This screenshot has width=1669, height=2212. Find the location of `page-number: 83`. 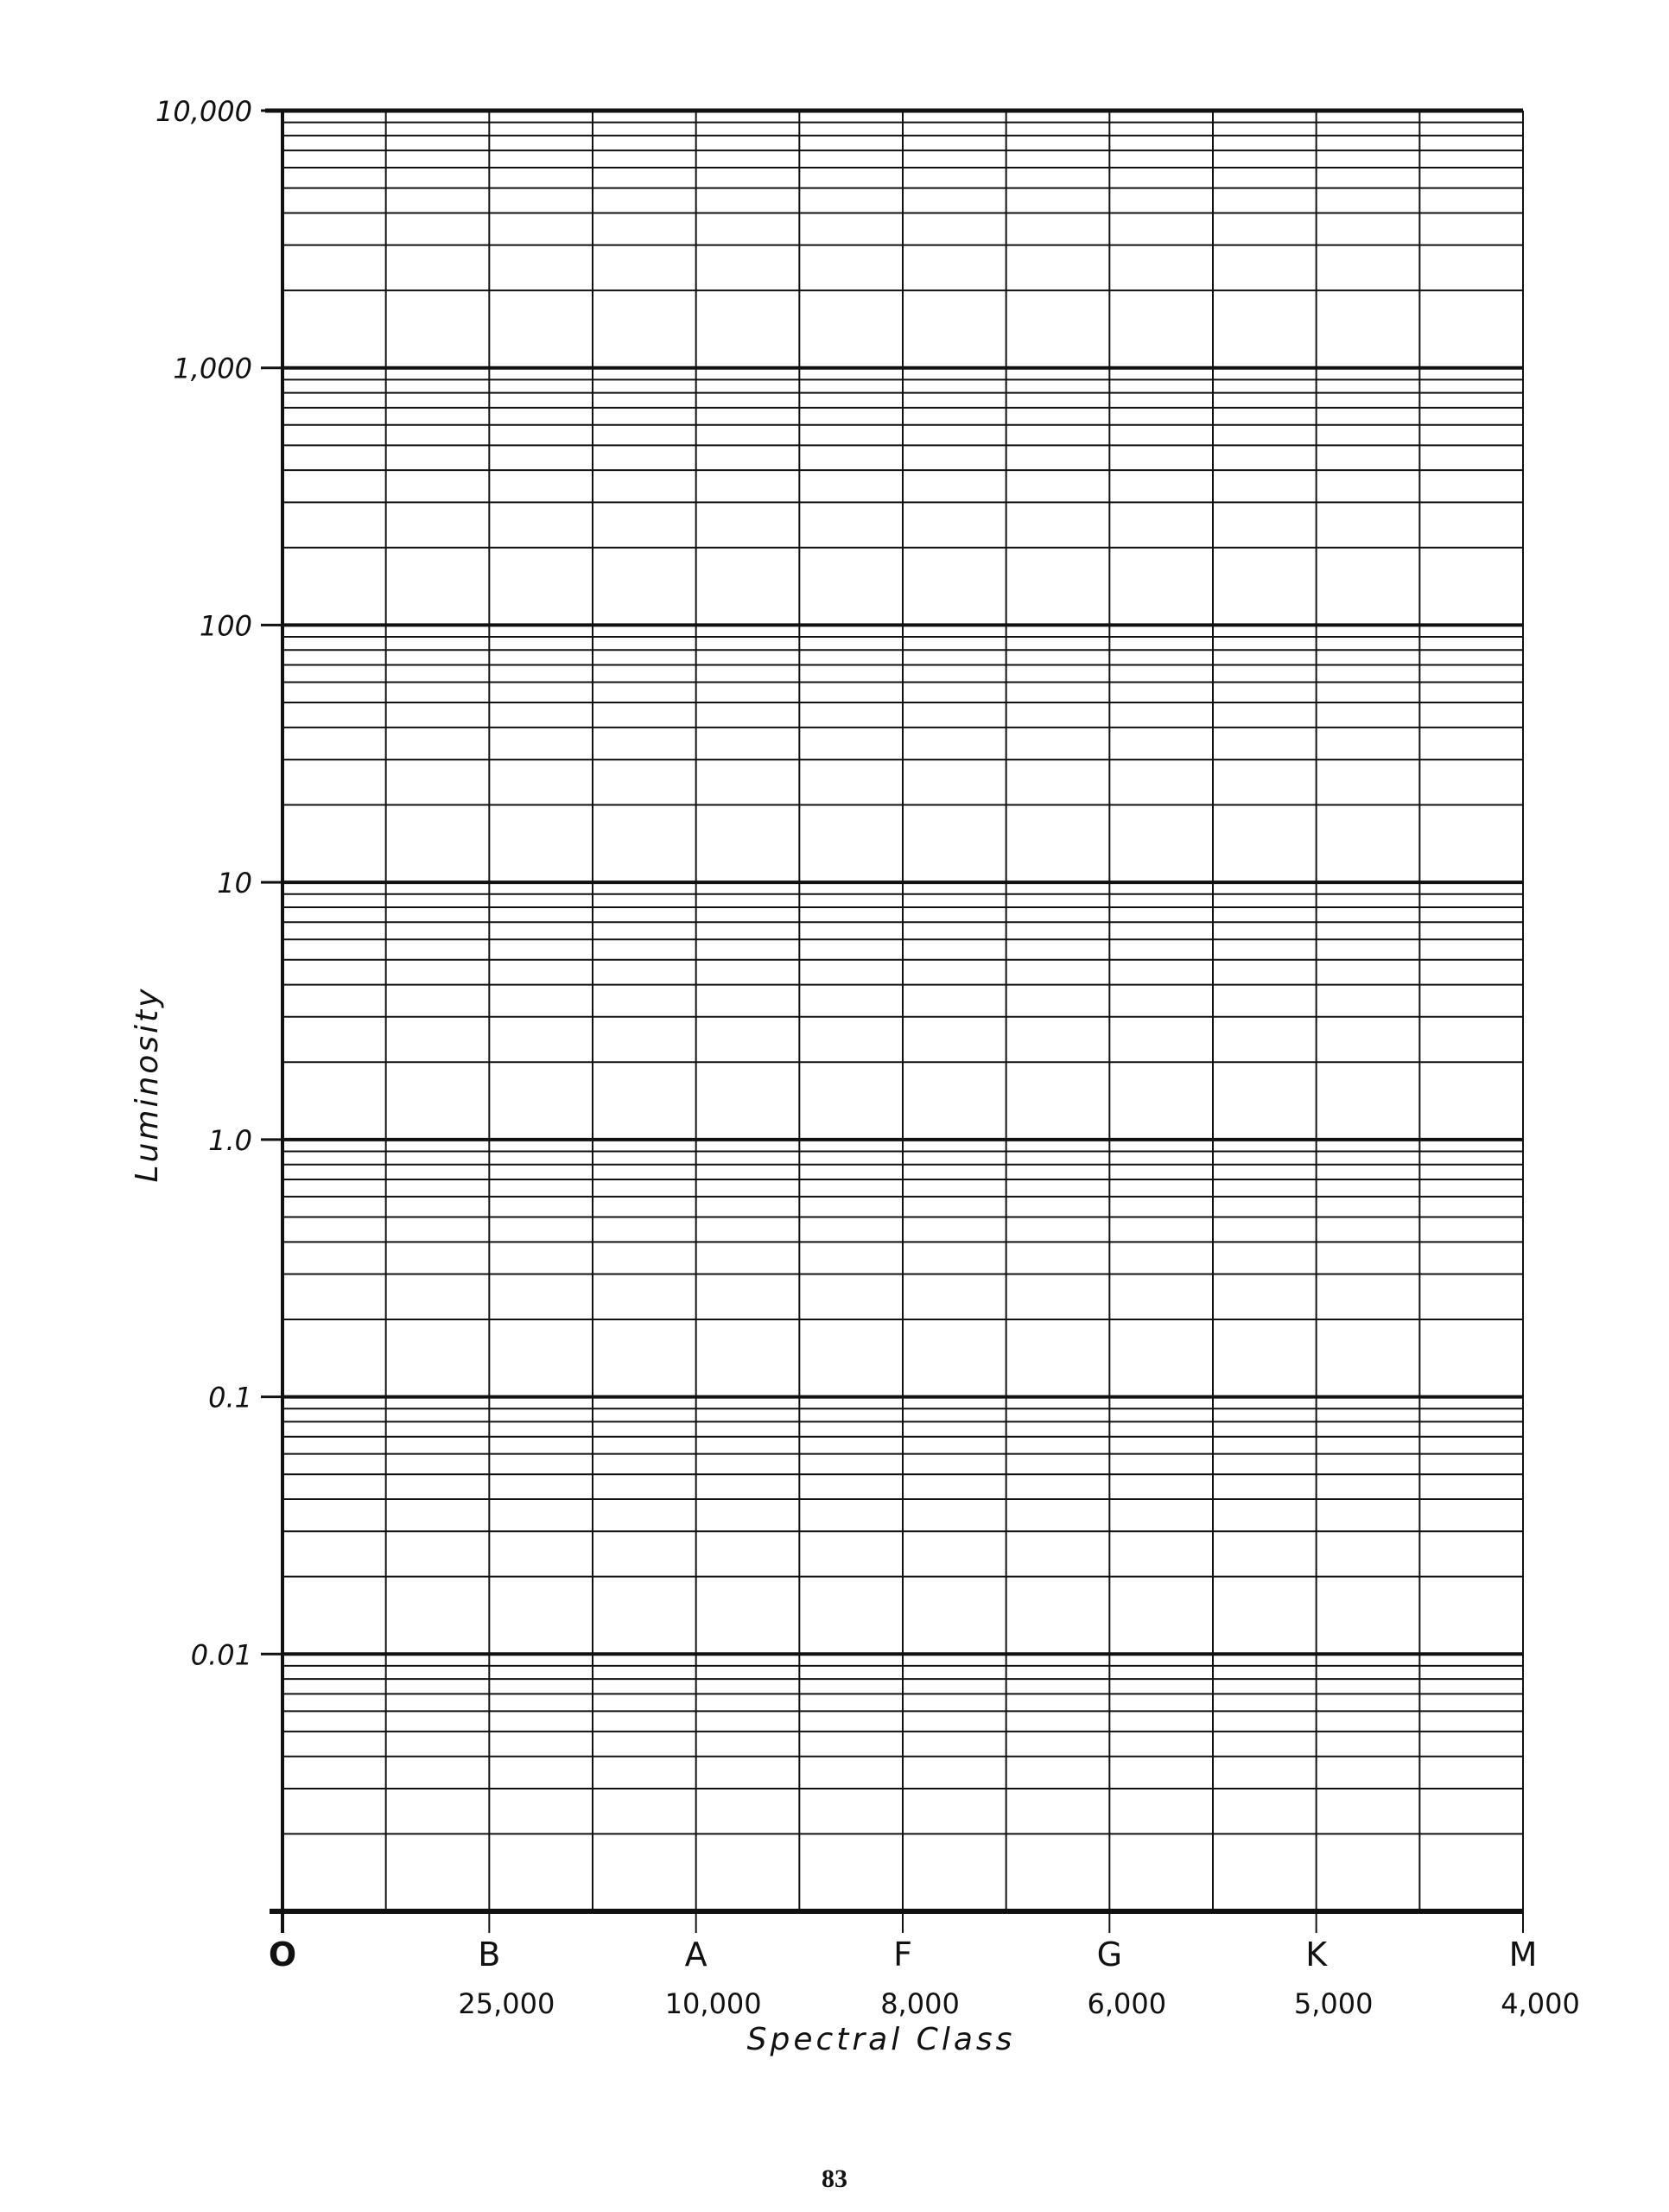

page-number: 83 is located at coordinates (834, 2178).